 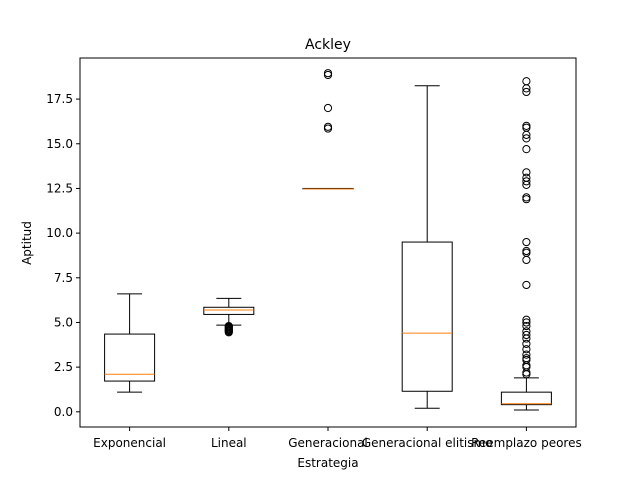 What do you see at coordinates (63, 412) in the screenshot?
I see `y-tick-label: 0.0` at bounding box center [63, 412].